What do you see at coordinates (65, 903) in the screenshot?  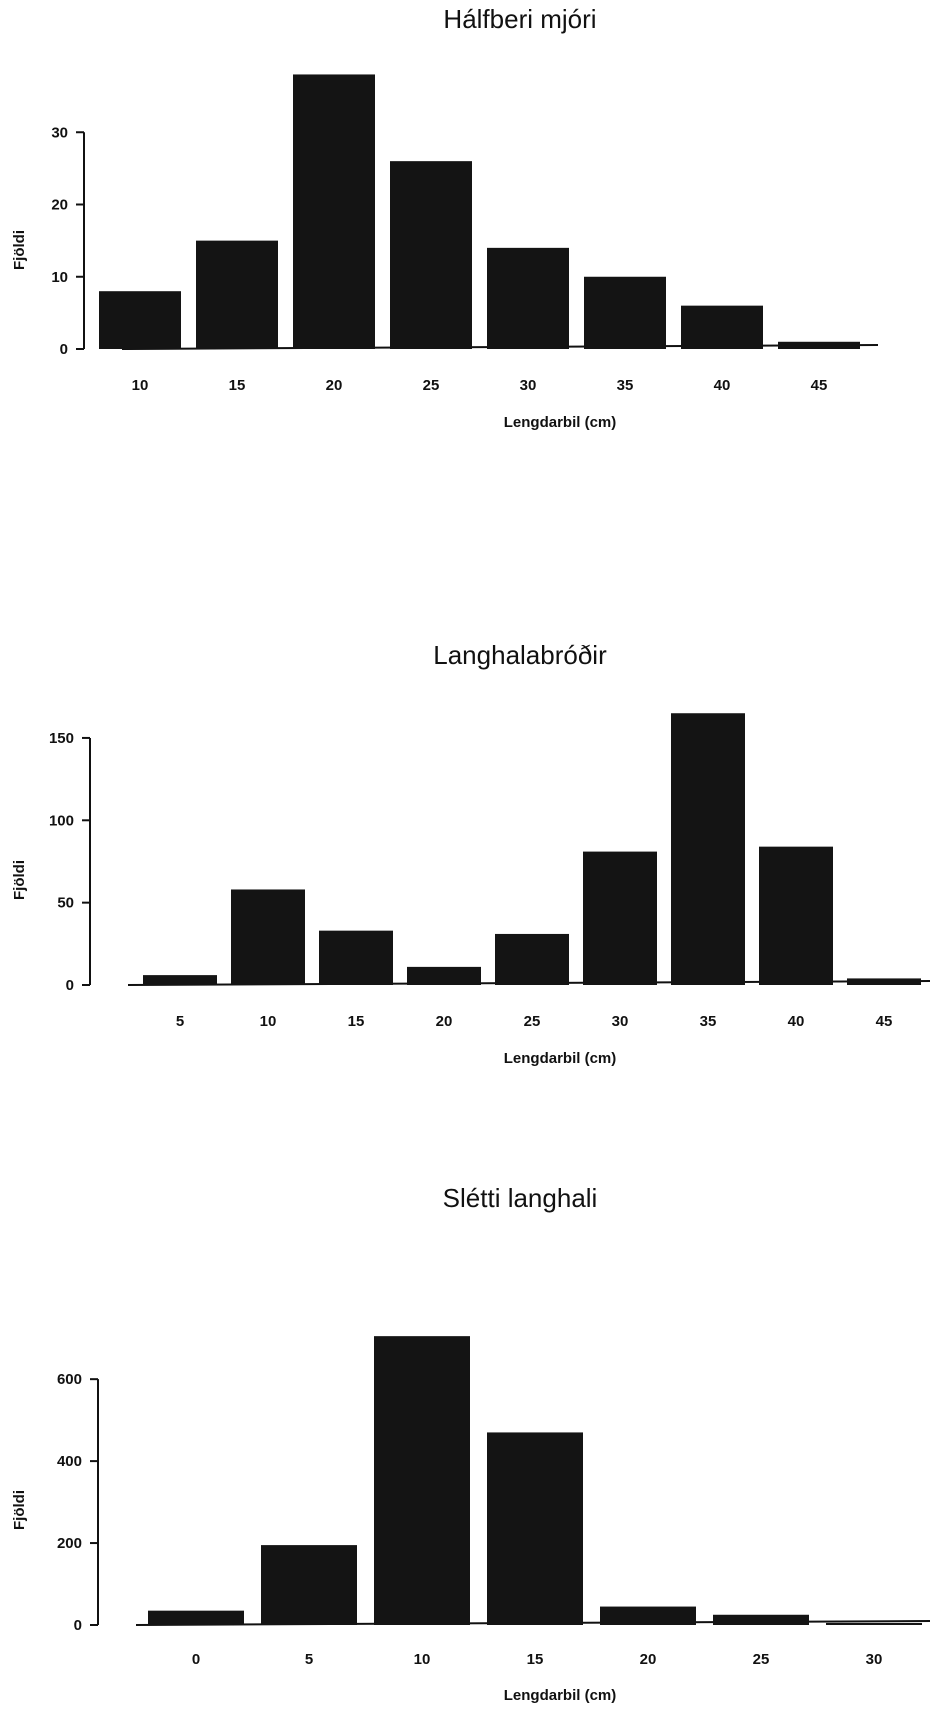 I see `y-tick-label: 50` at bounding box center [65, 903].